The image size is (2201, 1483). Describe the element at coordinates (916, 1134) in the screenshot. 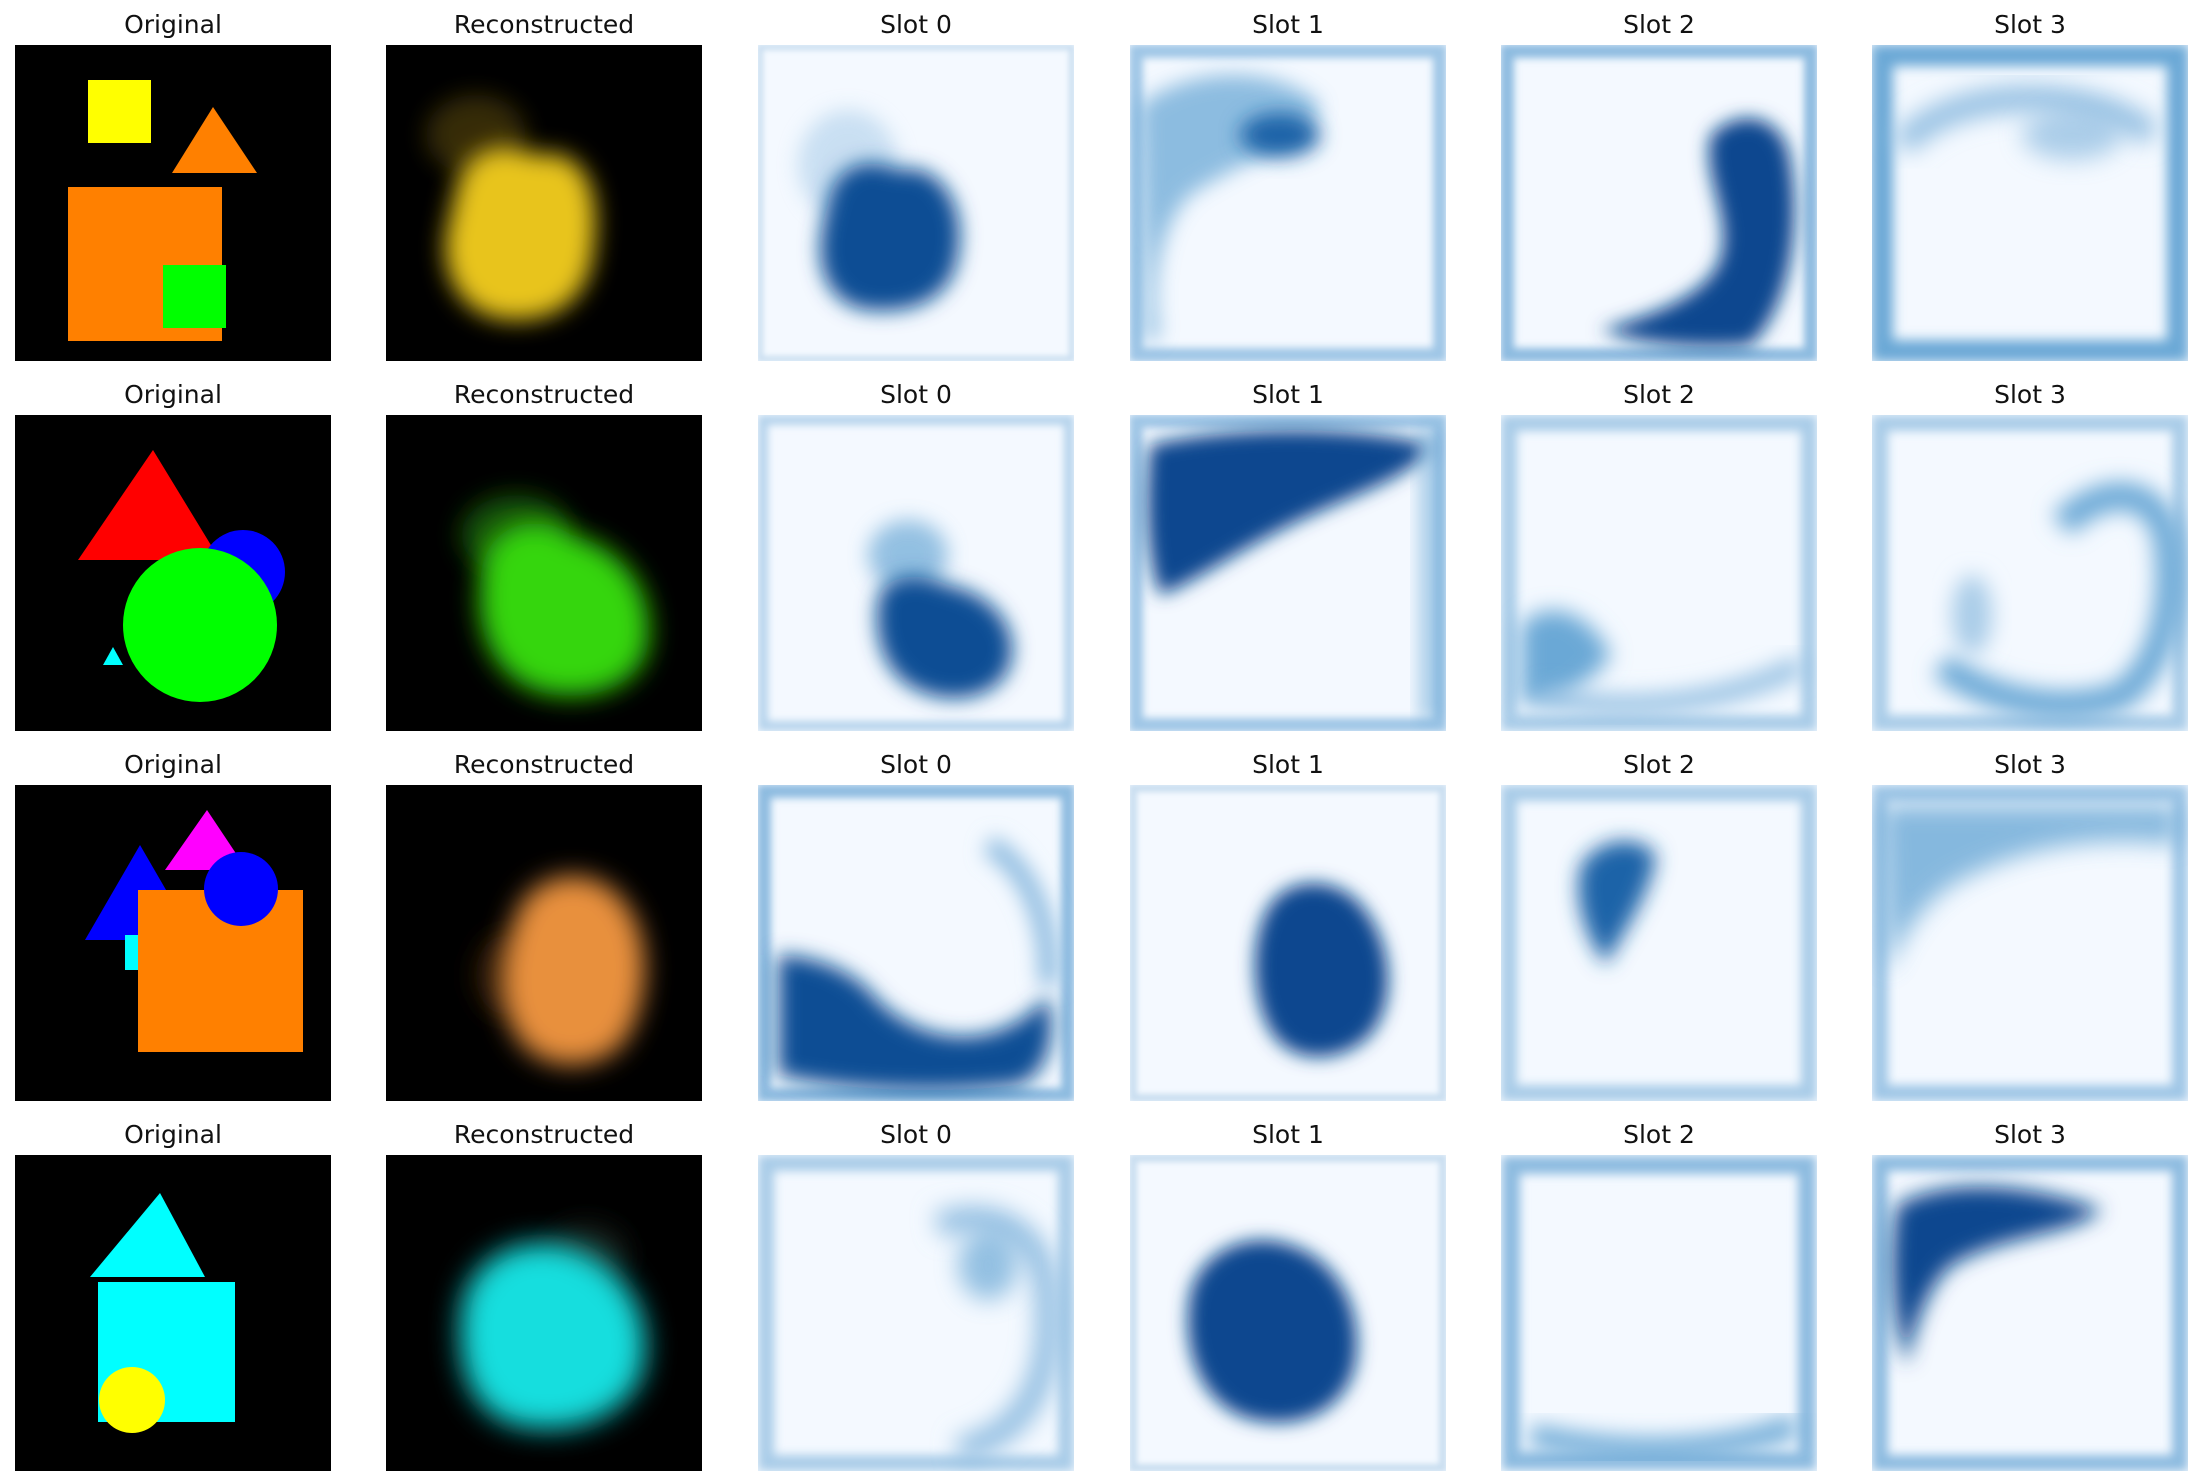

I see `title-slot0-row3: Slot 0` at that location.